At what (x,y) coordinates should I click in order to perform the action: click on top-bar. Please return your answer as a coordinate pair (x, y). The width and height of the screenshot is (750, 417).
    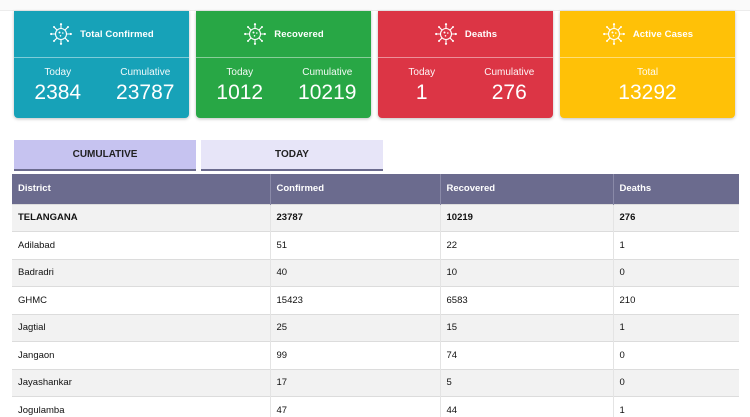
    Looking at the image, I should click on (375, 5).